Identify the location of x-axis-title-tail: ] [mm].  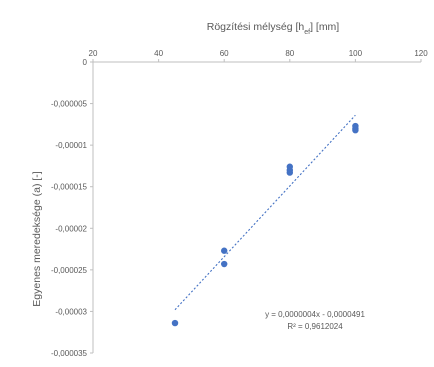
(324, 27).